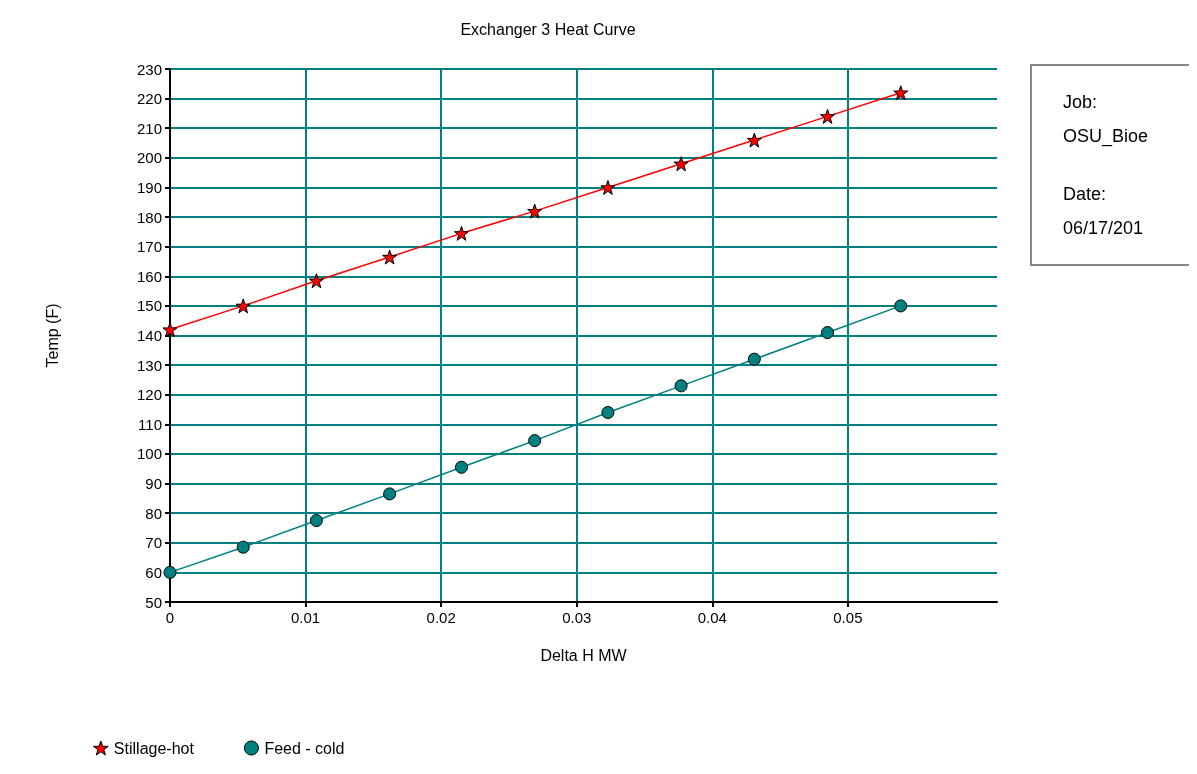  I want to click on text: OSU_Bioe, so click(1106, 136).